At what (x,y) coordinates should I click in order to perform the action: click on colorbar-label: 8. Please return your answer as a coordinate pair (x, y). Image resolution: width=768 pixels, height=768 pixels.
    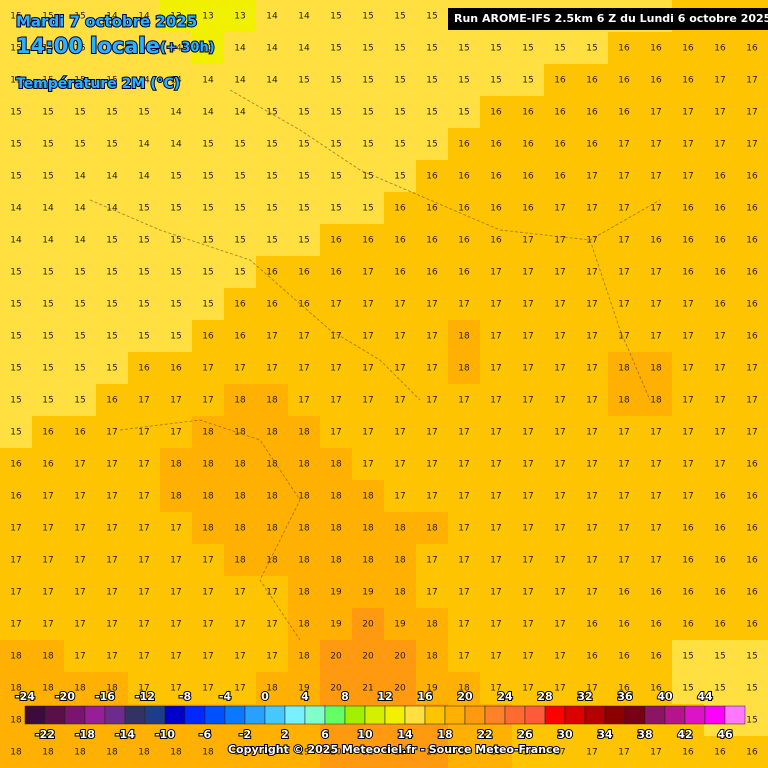
    Looking at the image, I should click on (345, 696).